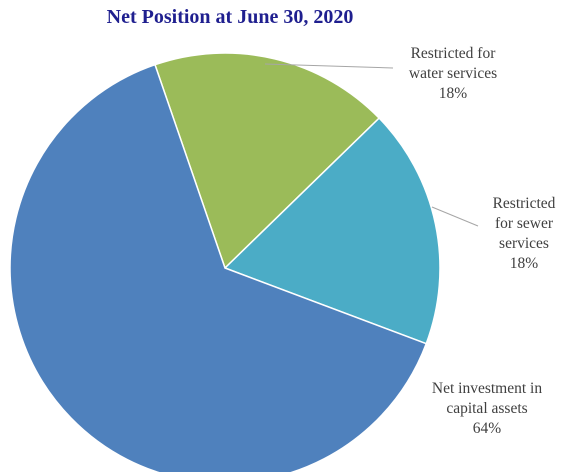 The image size is (572, 472). I want to click on leader-lines, so click(371, 145).